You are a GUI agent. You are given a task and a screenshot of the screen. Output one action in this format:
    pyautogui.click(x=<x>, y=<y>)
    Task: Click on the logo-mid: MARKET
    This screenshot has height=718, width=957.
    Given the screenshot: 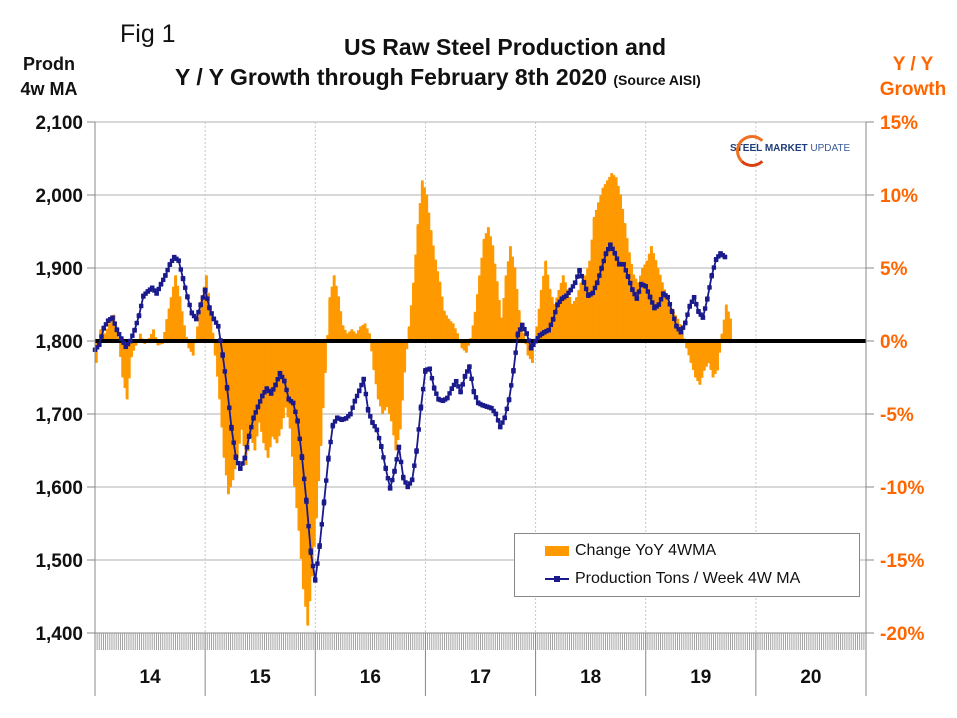 What is the action you would take?
    pyautogui.click(x=786, y=148)
    